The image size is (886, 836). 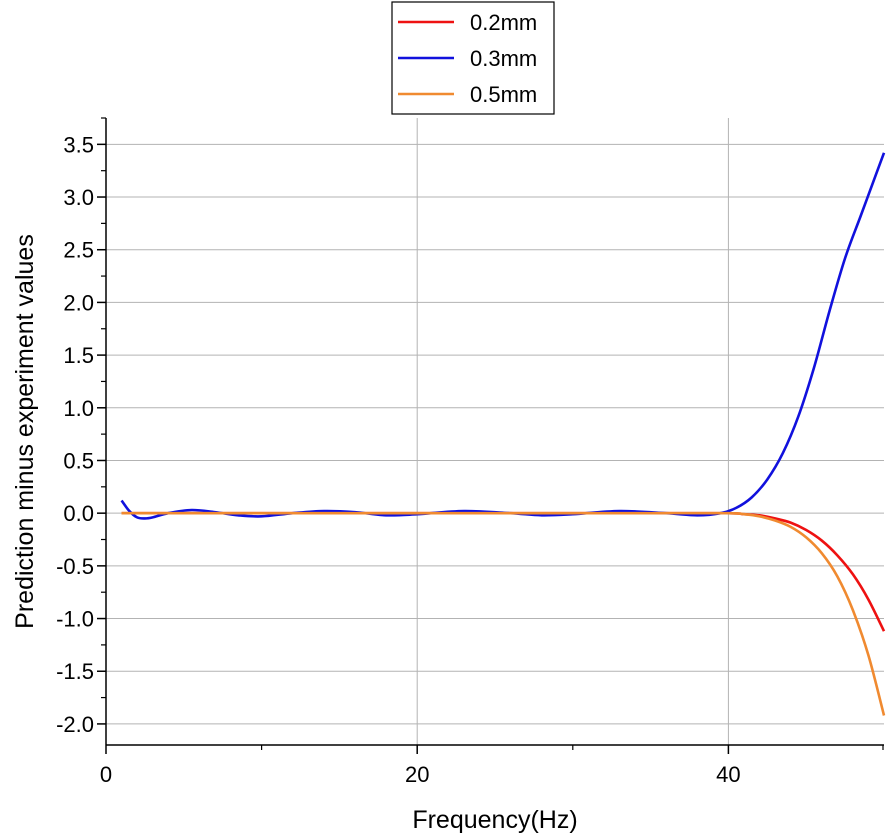 What do you see at coordinates (494, 820) in the screenshot?
I see `x-axis-title: Frequency(Hz)` at bounding box center [494, 820].